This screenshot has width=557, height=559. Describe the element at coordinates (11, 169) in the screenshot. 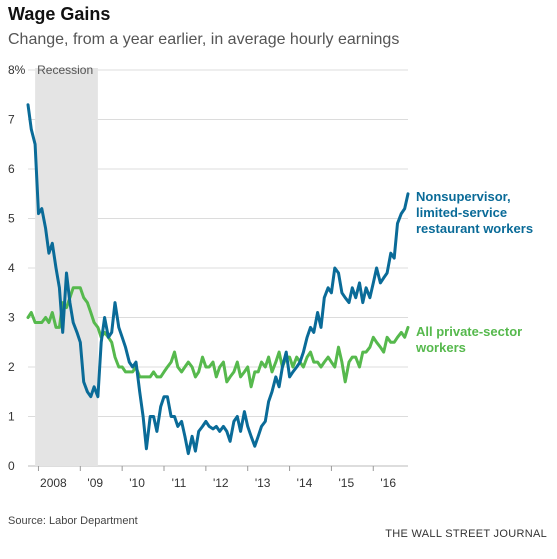

I see `y-tick-label: 6` at that location.